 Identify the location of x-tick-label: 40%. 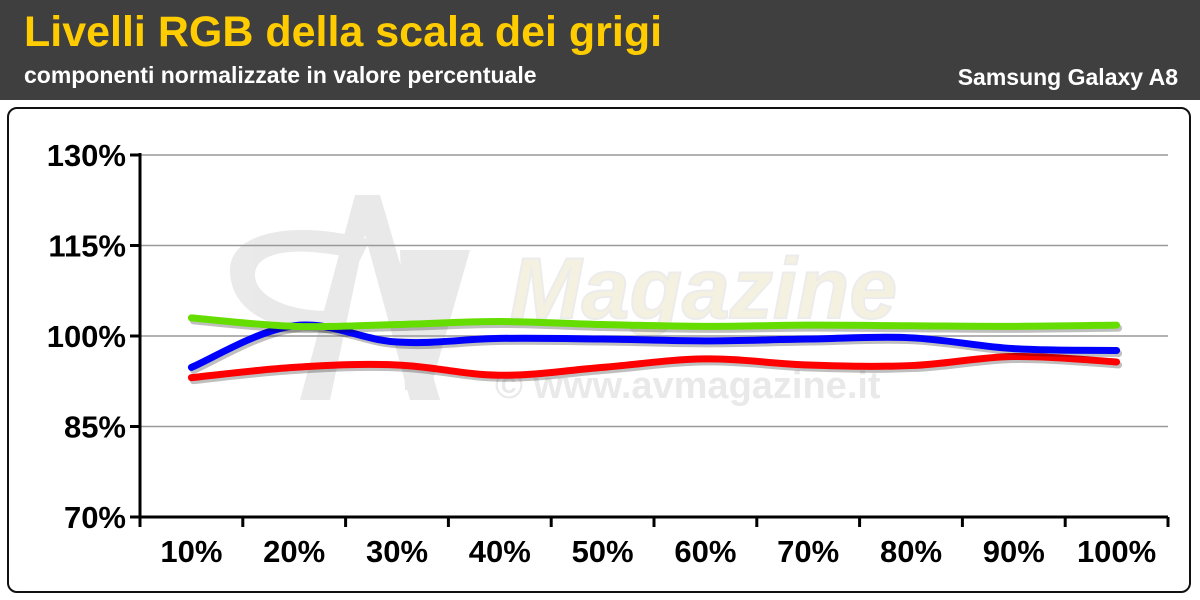
(500, 551).